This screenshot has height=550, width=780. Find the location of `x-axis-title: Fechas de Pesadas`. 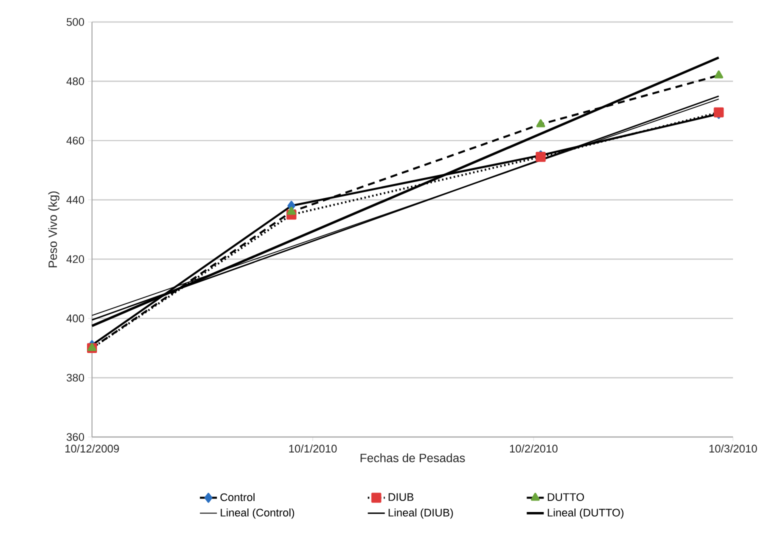

x-axis-title: Fechas de Pesadas is located at coordinates (412, 457).